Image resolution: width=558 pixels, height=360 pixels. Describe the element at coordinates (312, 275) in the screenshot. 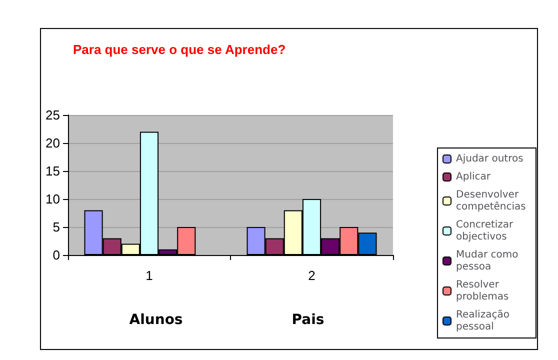

I see `x-tick-label: 2` at that location.